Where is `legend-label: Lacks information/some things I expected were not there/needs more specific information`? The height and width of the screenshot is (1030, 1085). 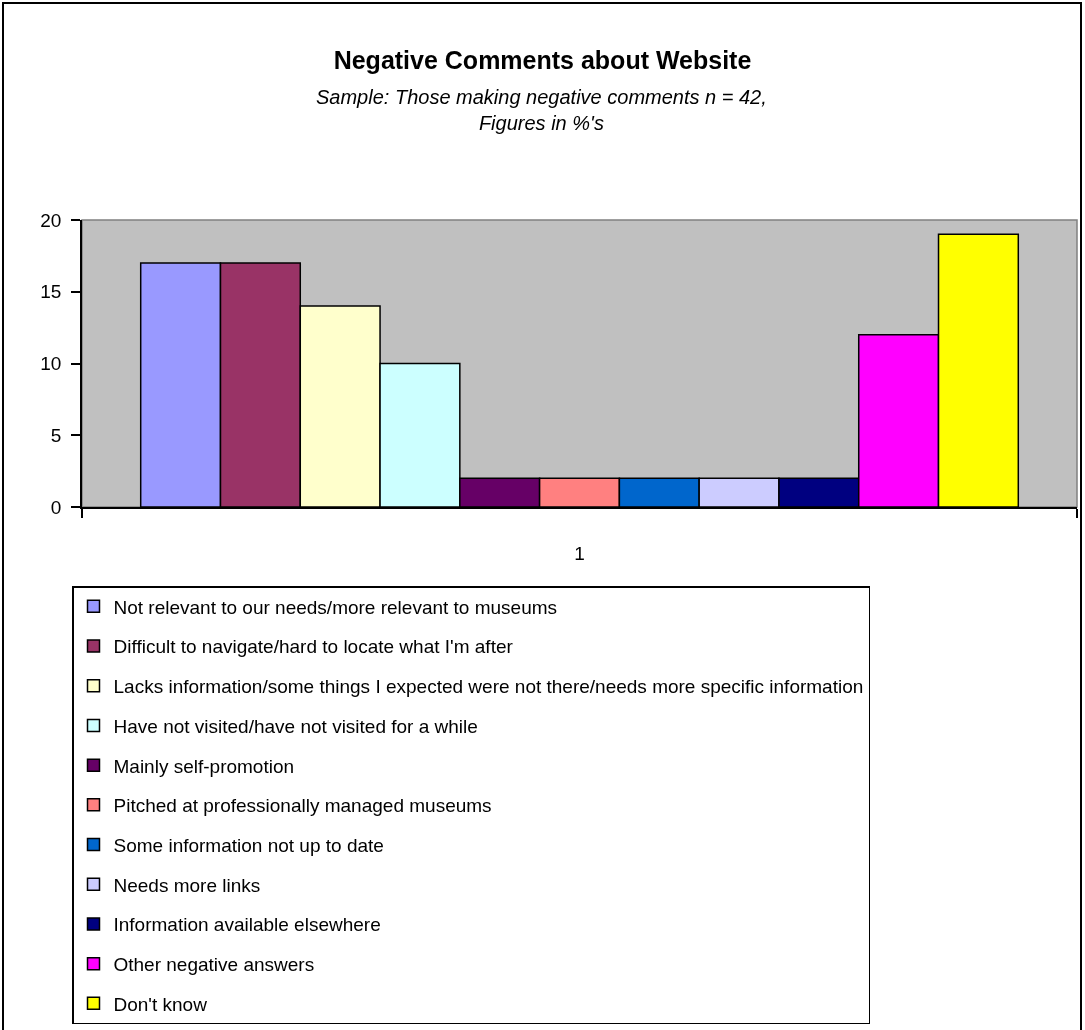 legend-label: Lacks information/some things I expected were not there/needs more specific information is located at coordinates (488, 687).